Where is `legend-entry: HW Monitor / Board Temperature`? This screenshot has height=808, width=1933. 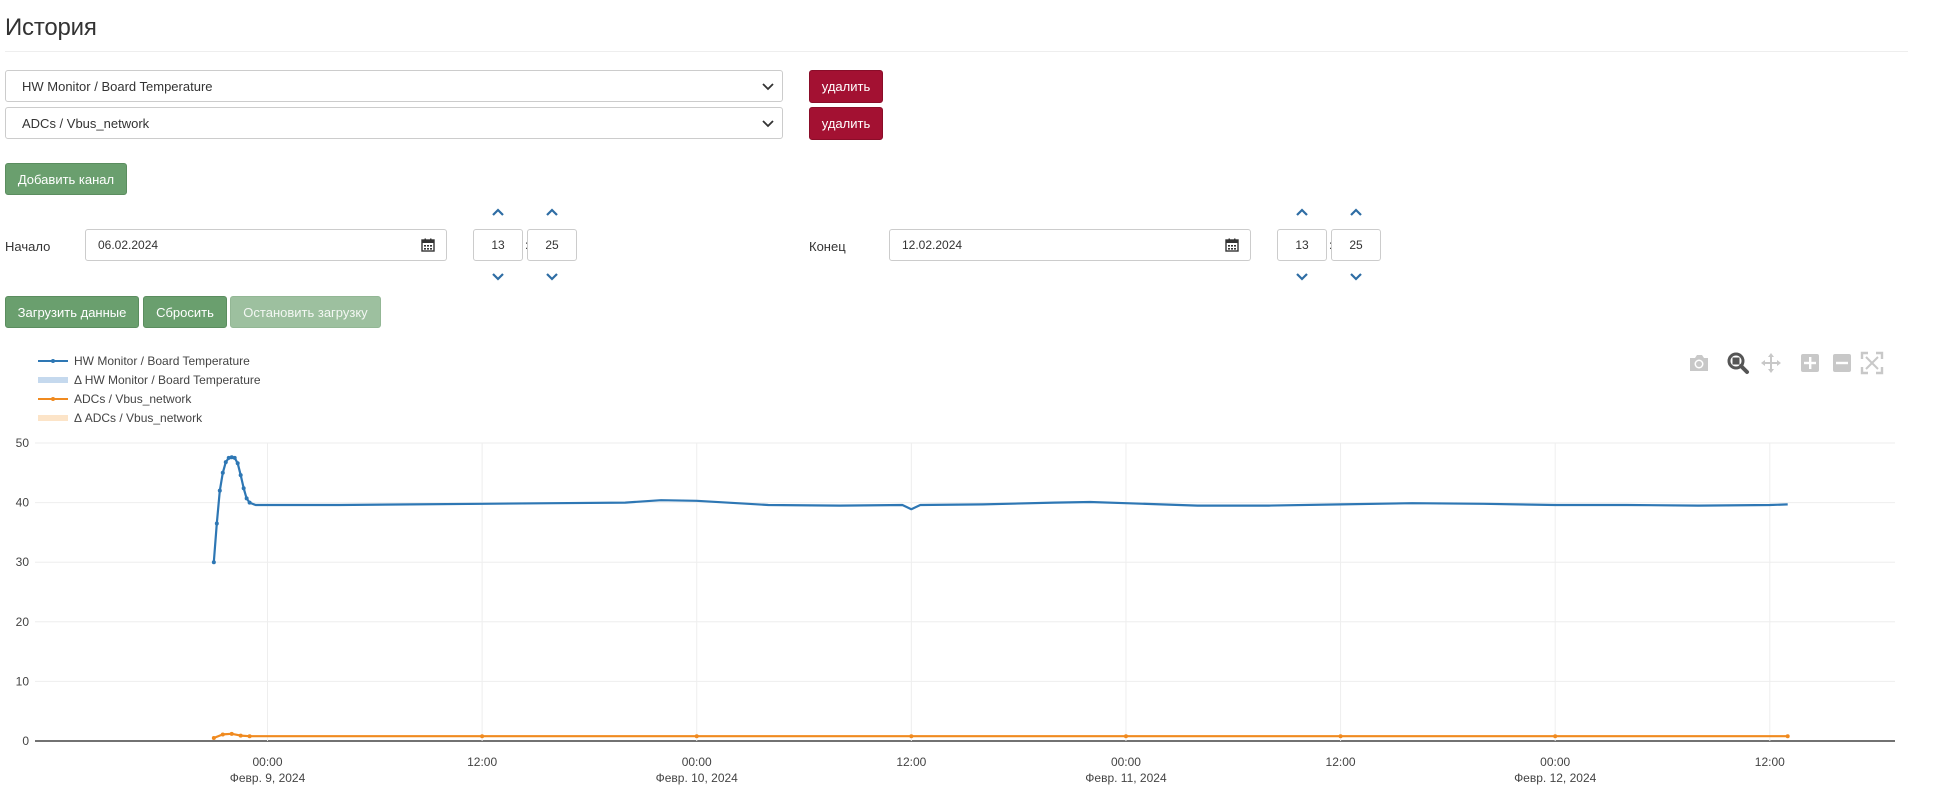
legend-entry: HW Monitor / Board Temperature is located at coordinates (162, 361).